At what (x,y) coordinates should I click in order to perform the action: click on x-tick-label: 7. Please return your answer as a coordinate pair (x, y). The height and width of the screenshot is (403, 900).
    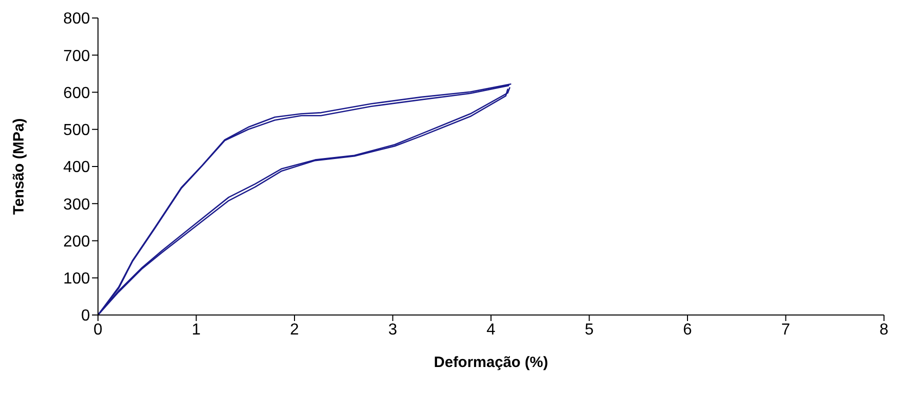
    Looking at the image, I should click on (785, 329).